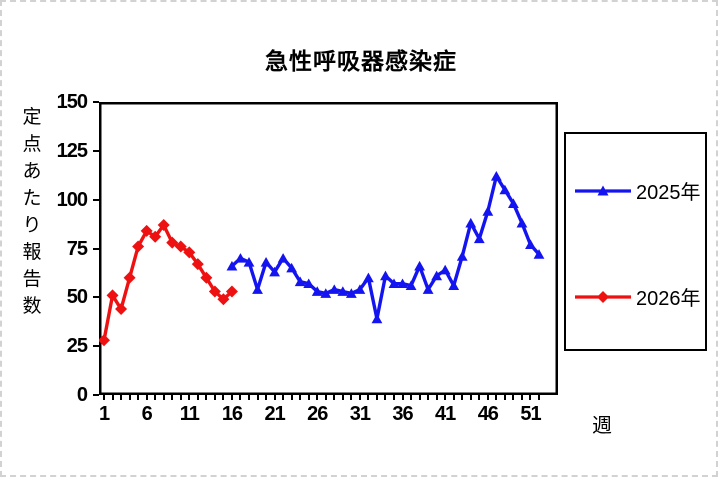 Image resolution: width=718 pixels, height=477 pixels. Describe the element at coordinates (530, 244) in the screenshot. I see `data-point-2025年-w51` at that location.